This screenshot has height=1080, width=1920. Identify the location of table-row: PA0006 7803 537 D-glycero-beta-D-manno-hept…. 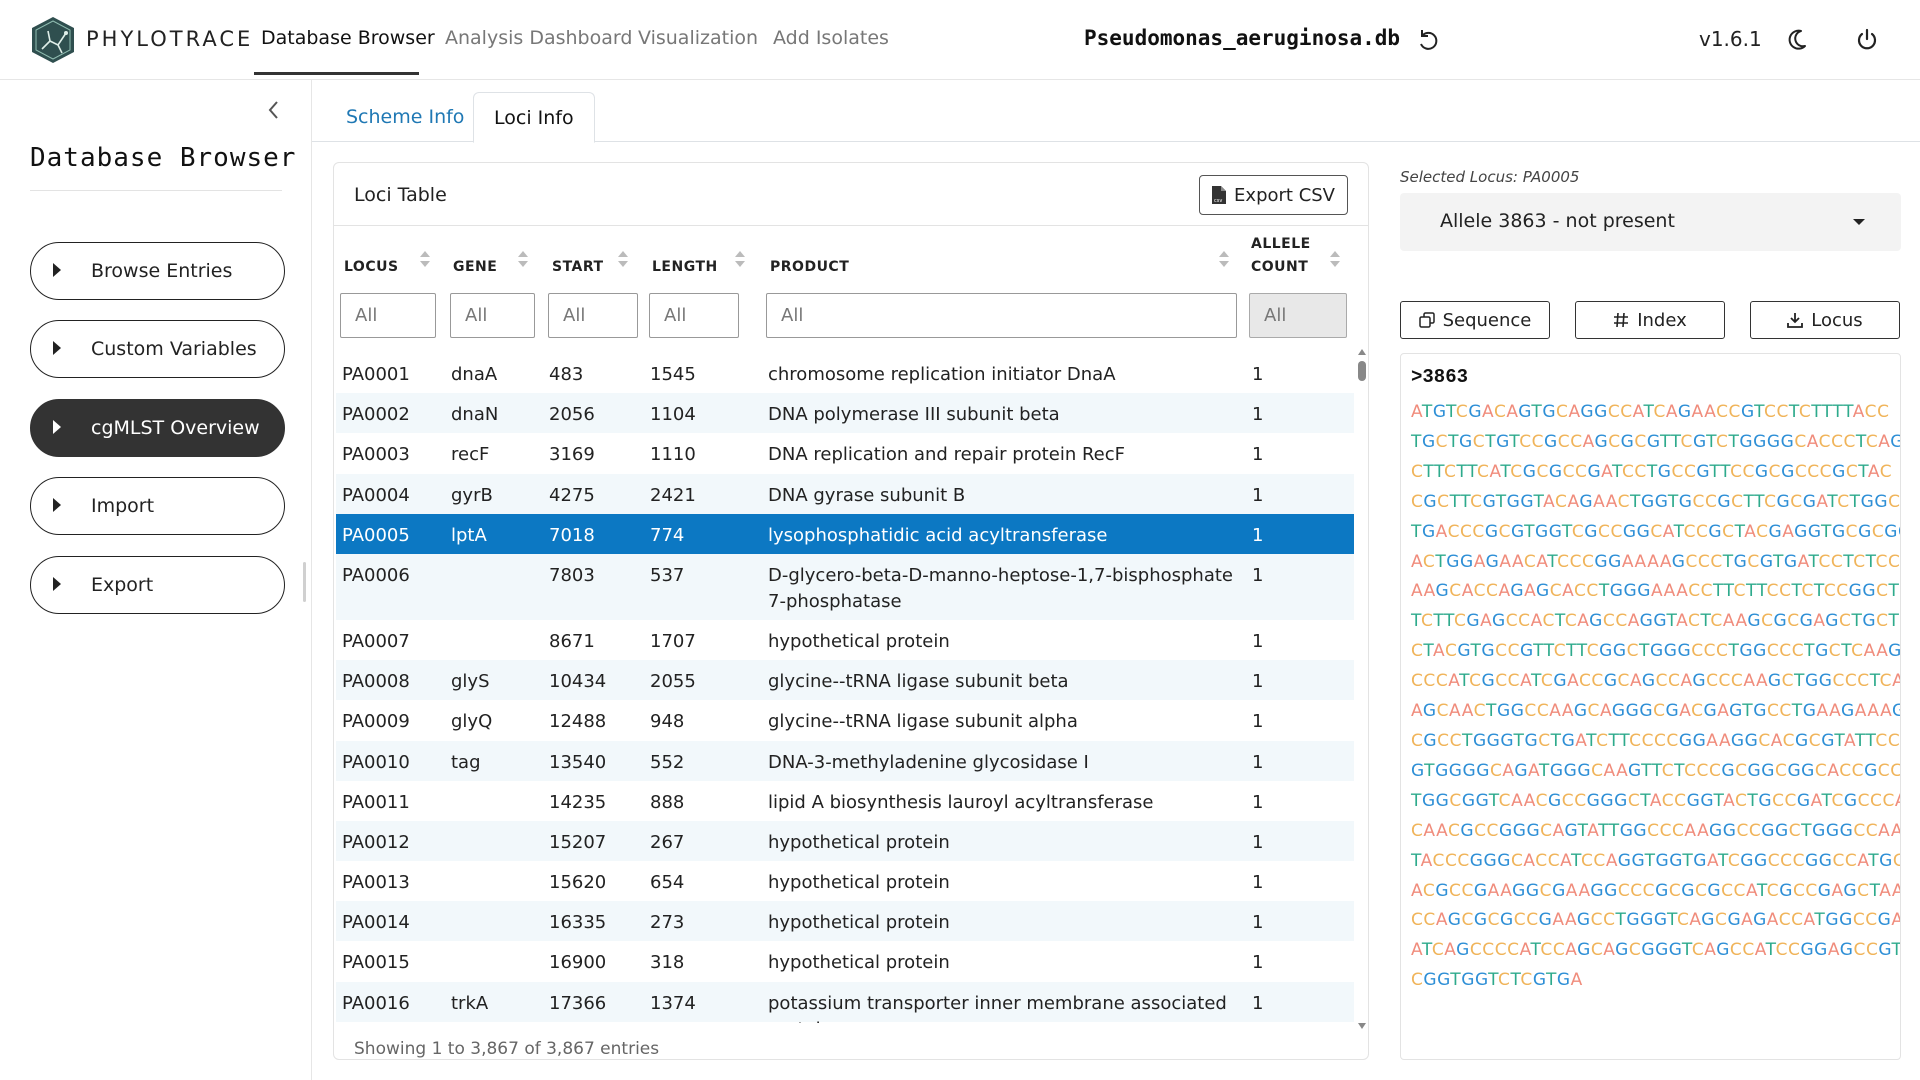
(845, 586).